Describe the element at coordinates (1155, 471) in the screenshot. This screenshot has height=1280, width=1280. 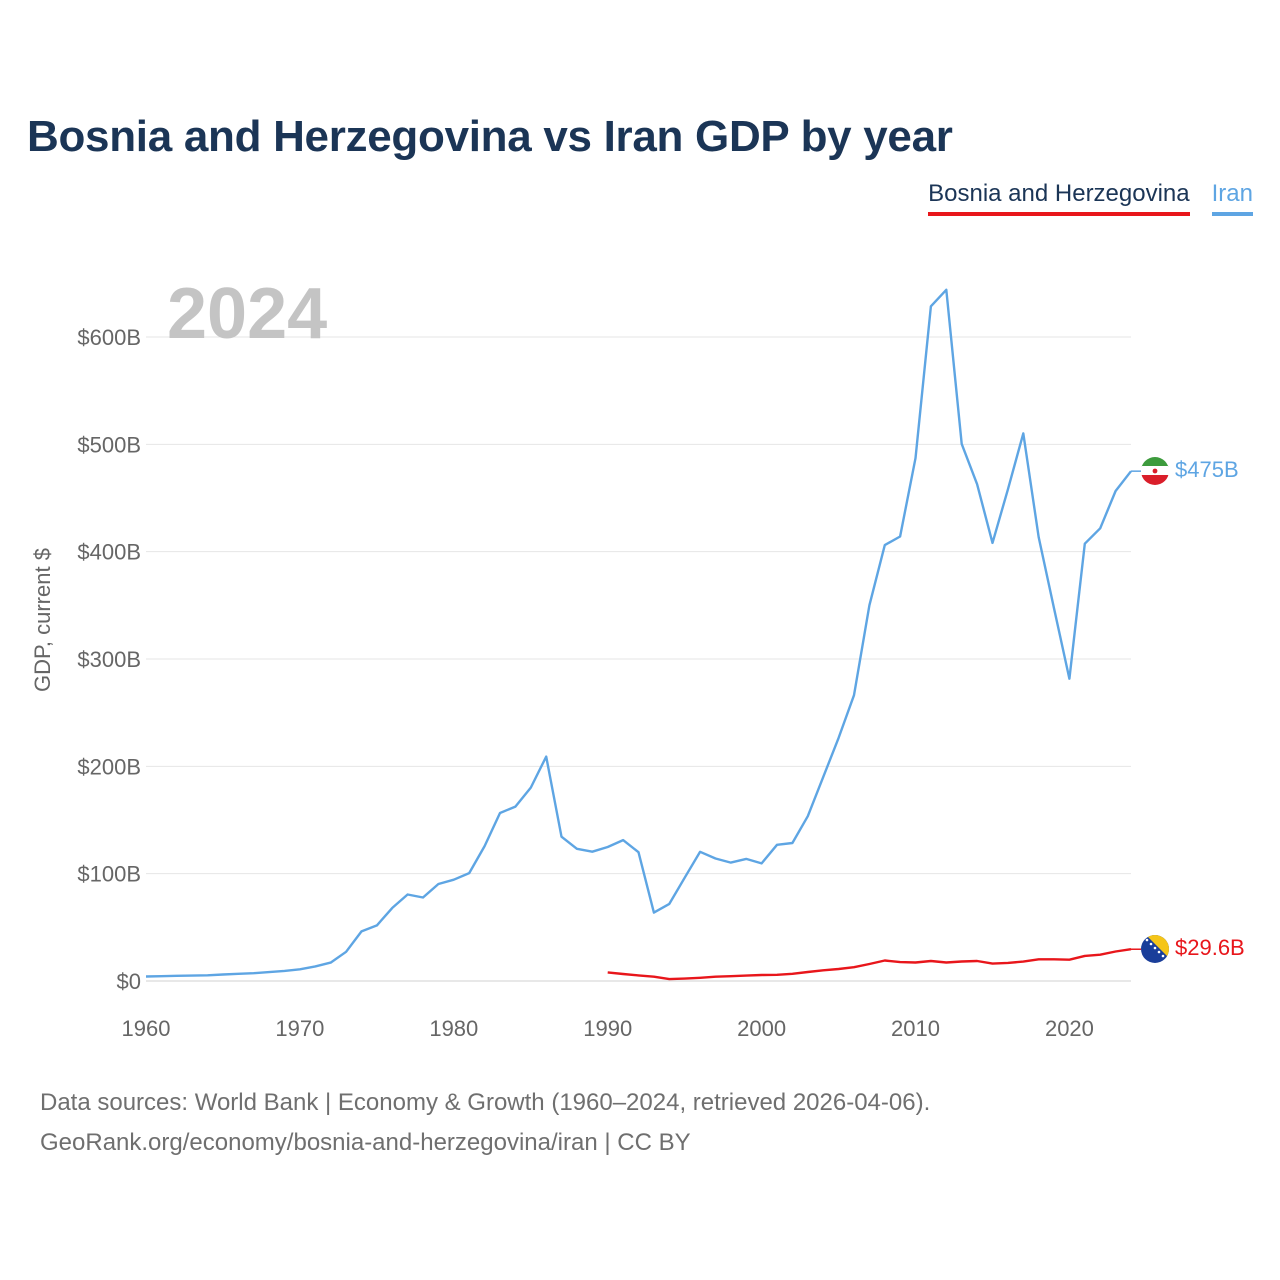
I see `iran-flag-icon` at that location.